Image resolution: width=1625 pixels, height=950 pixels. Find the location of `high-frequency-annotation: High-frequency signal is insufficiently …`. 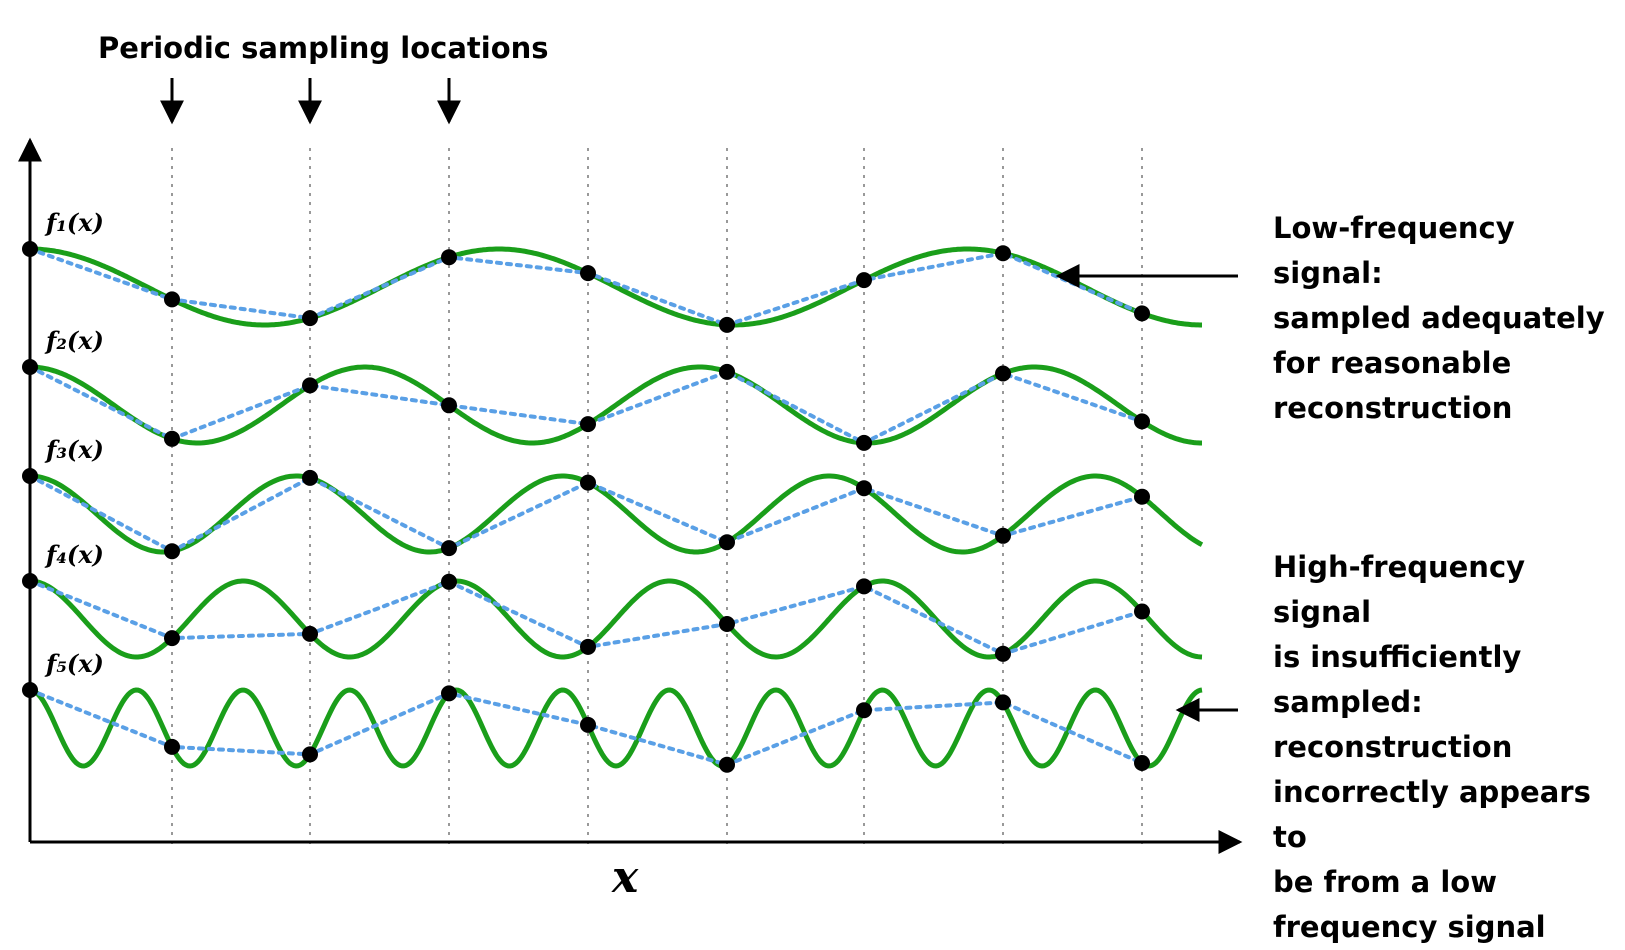

high-frequency-annotation: High-frequency signal is insufficiently … is located at coordinates (1432, 747).